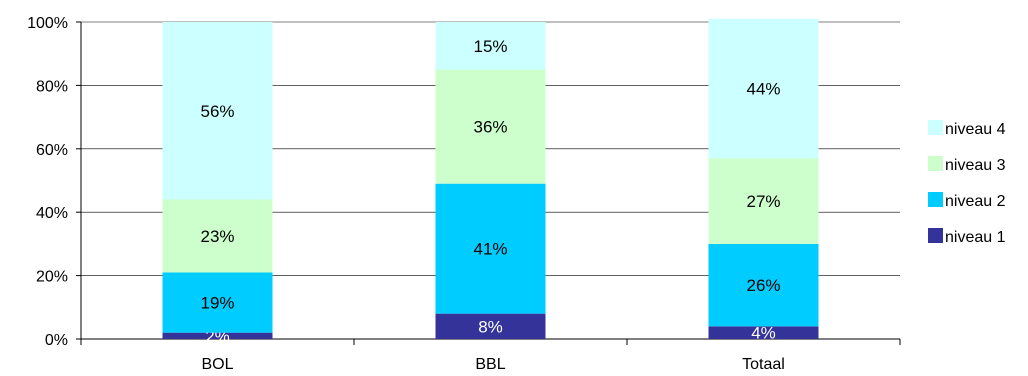 Image resolution: width=1028 pixels, height=376 pixels. I want to click on data-label: 56%, so click(217, 111).